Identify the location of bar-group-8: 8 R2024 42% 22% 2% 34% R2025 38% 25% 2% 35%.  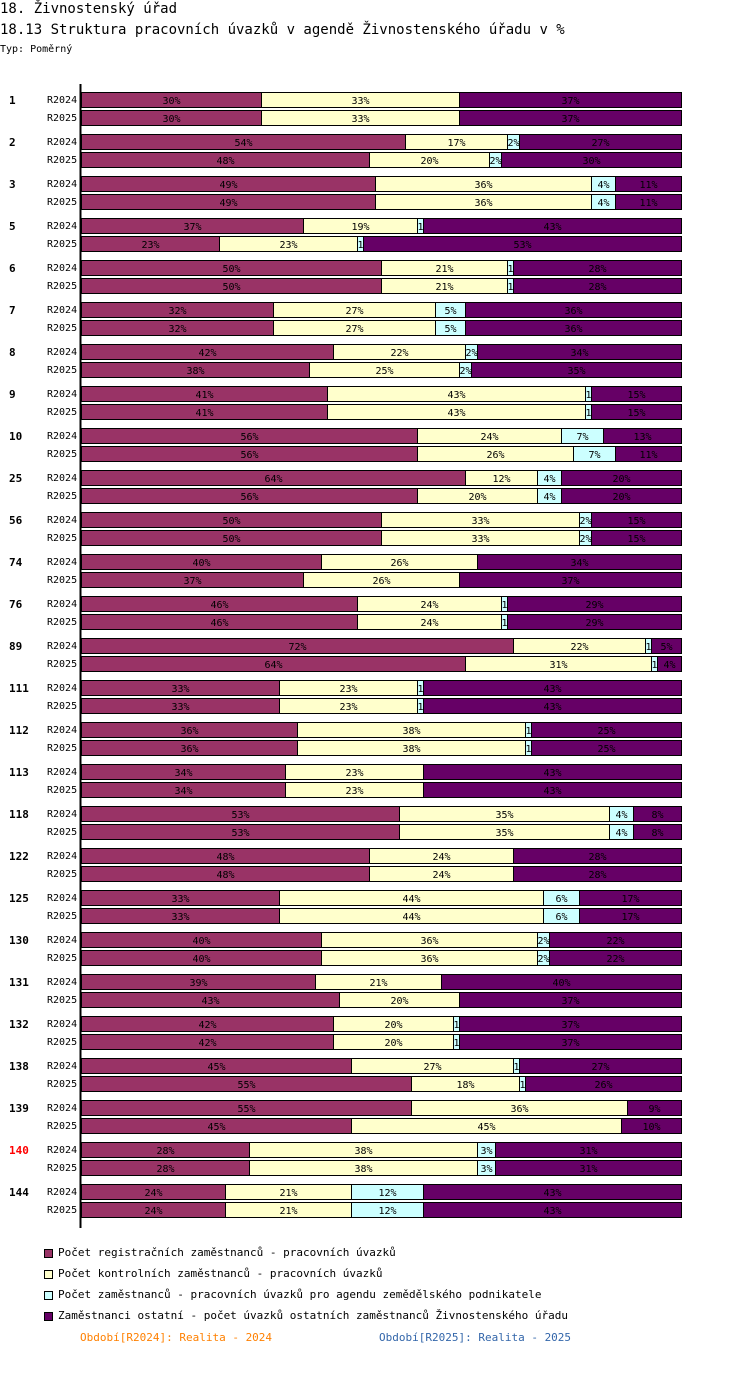
(345, 361).